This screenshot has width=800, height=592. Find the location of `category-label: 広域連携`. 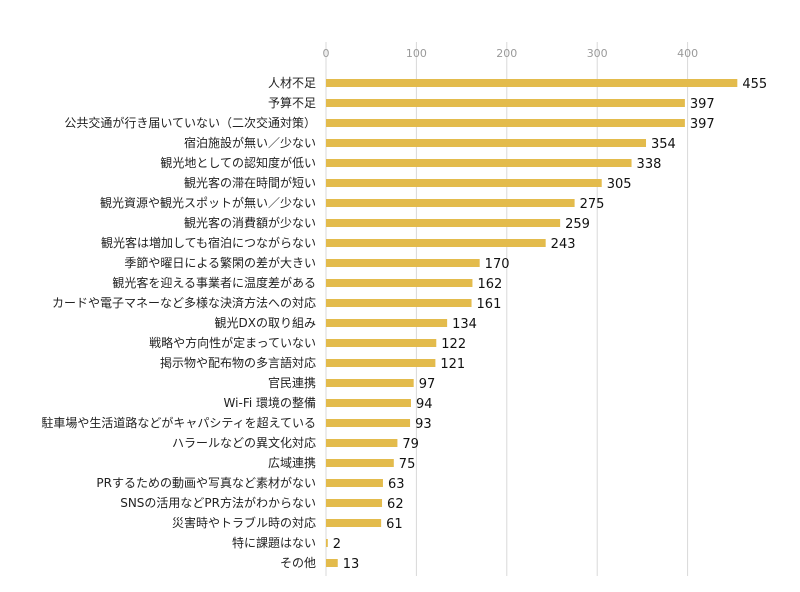

category-label: 広域連携 is located at coordinates (292, 462).